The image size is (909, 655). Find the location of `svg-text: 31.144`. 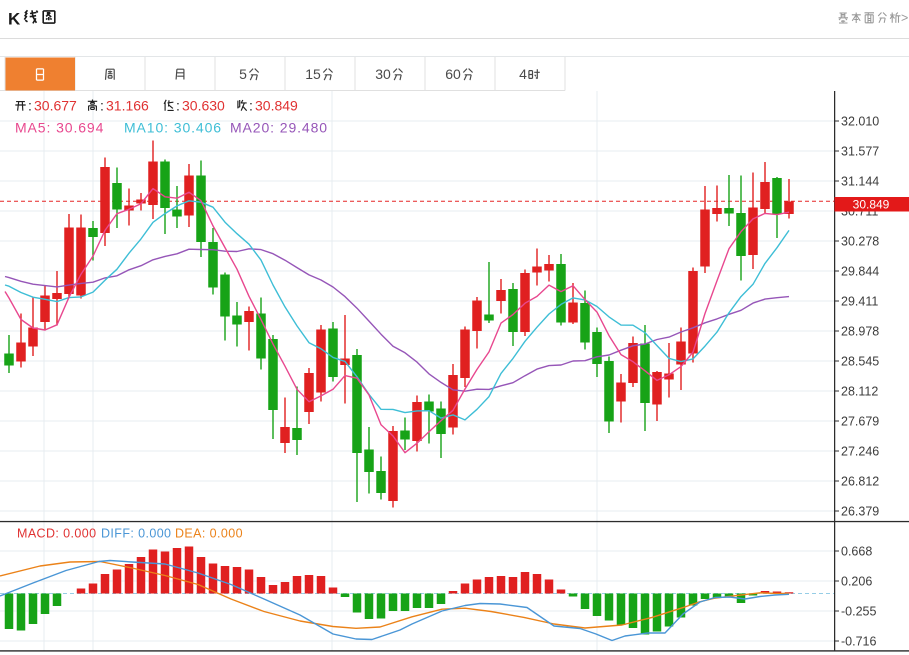

svg-text: 31.144 is located at coordinates (860, 182).